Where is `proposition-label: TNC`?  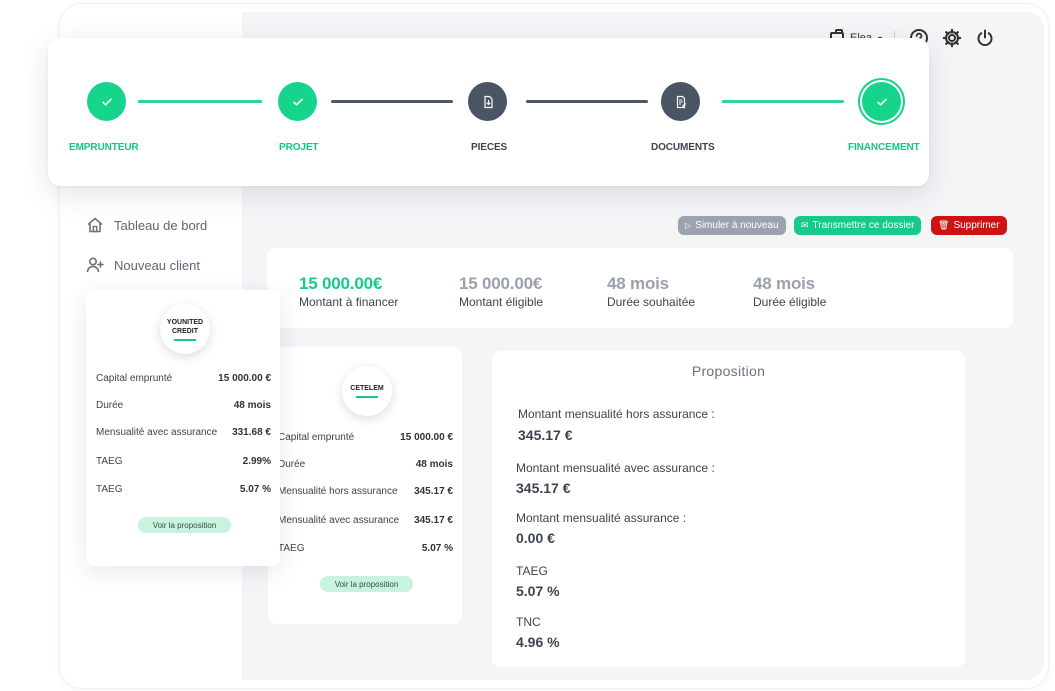 proposition-label: TNC is located at coordinates (528, 622).